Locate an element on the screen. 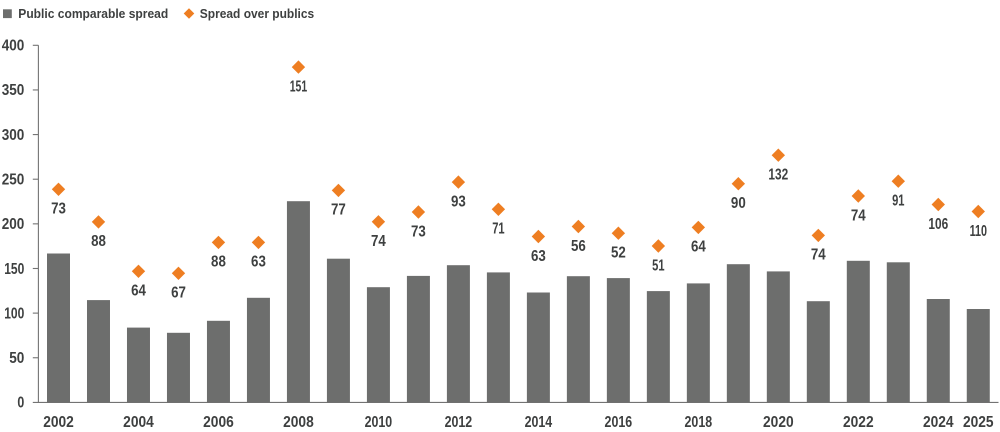  svg-text: 77 is located at coordinates (338, 210).